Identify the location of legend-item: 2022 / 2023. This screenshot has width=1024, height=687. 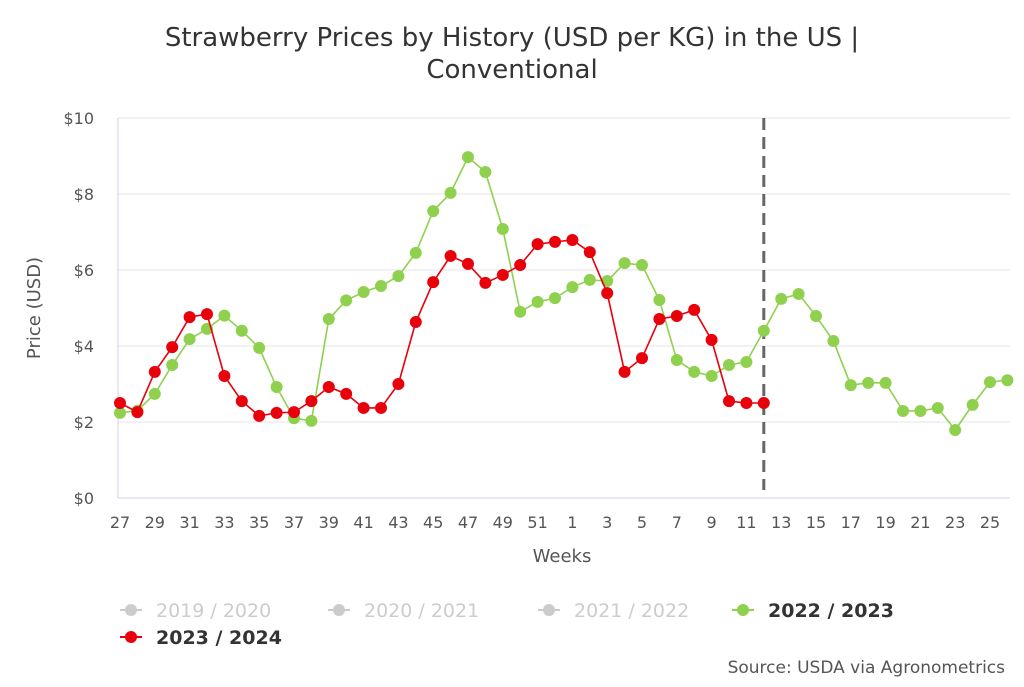
(813, 611).